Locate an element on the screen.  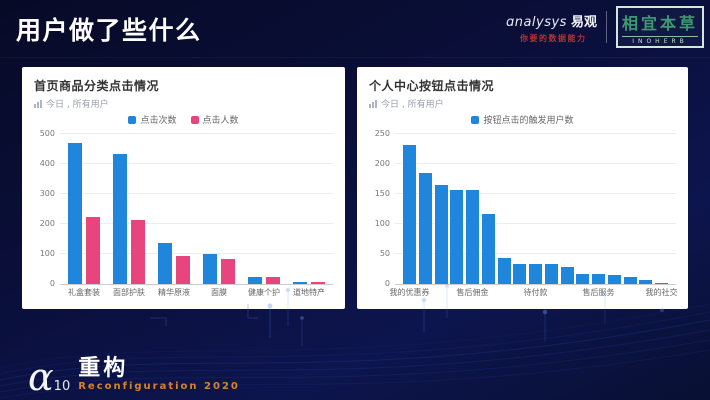
logo-divider is located at coordinates (606, 27).